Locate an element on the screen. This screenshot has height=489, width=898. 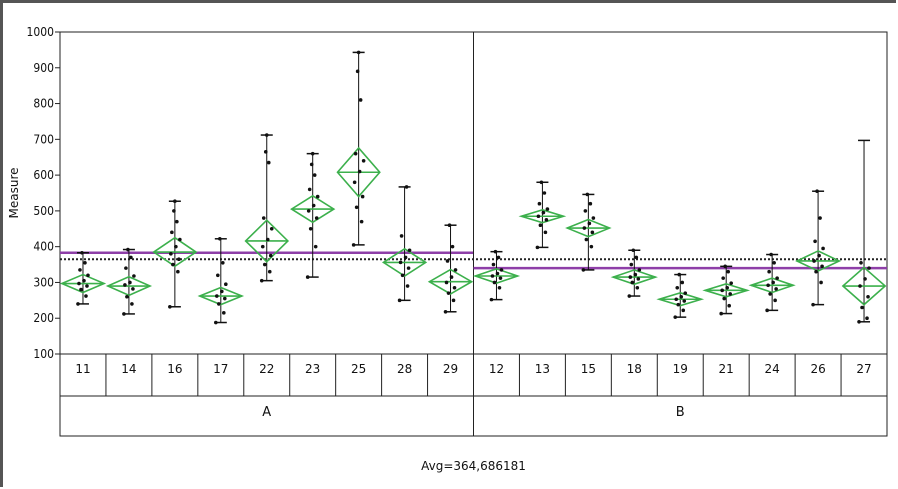
group-row is located at coordinates (473, 416).